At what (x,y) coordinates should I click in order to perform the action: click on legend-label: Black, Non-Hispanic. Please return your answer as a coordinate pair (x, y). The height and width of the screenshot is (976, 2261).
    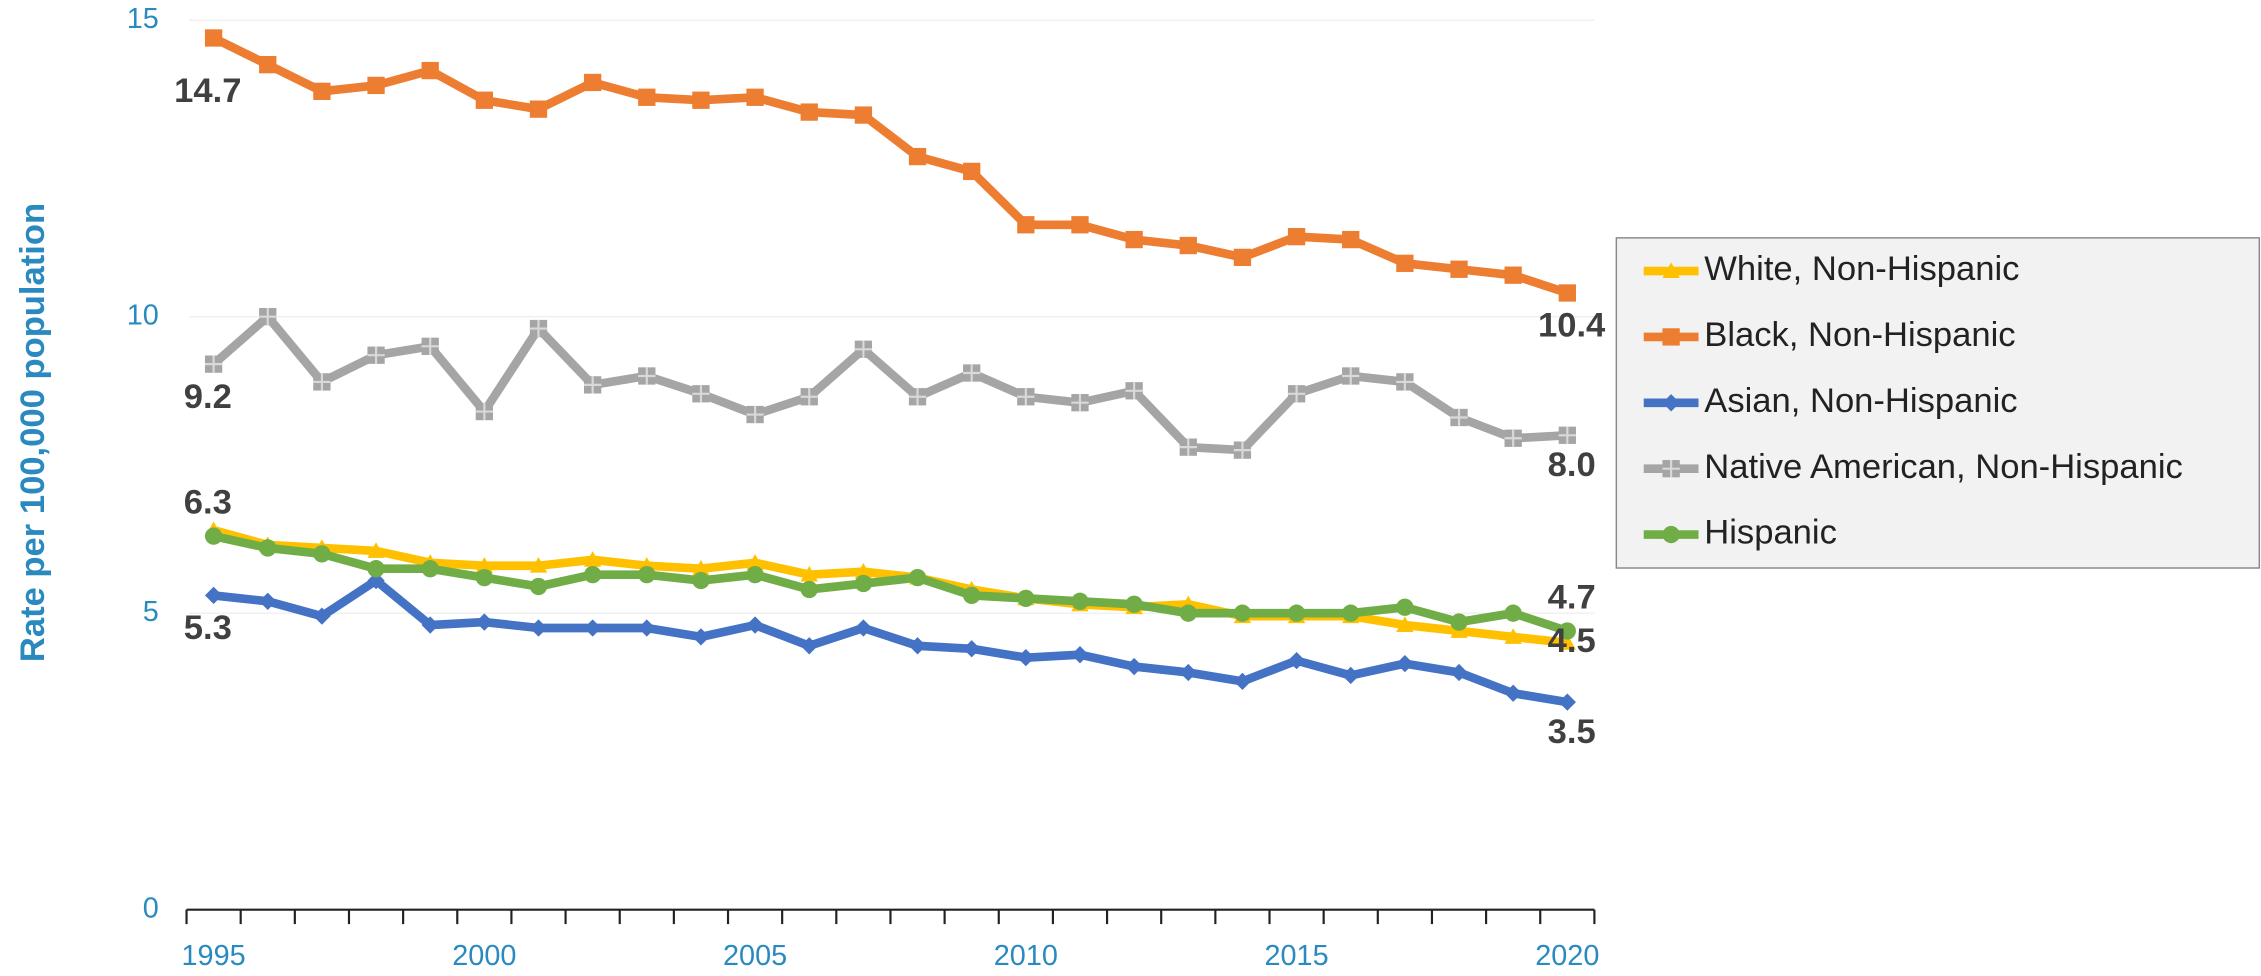
    Looking at the image, I should click on (1859, 335).